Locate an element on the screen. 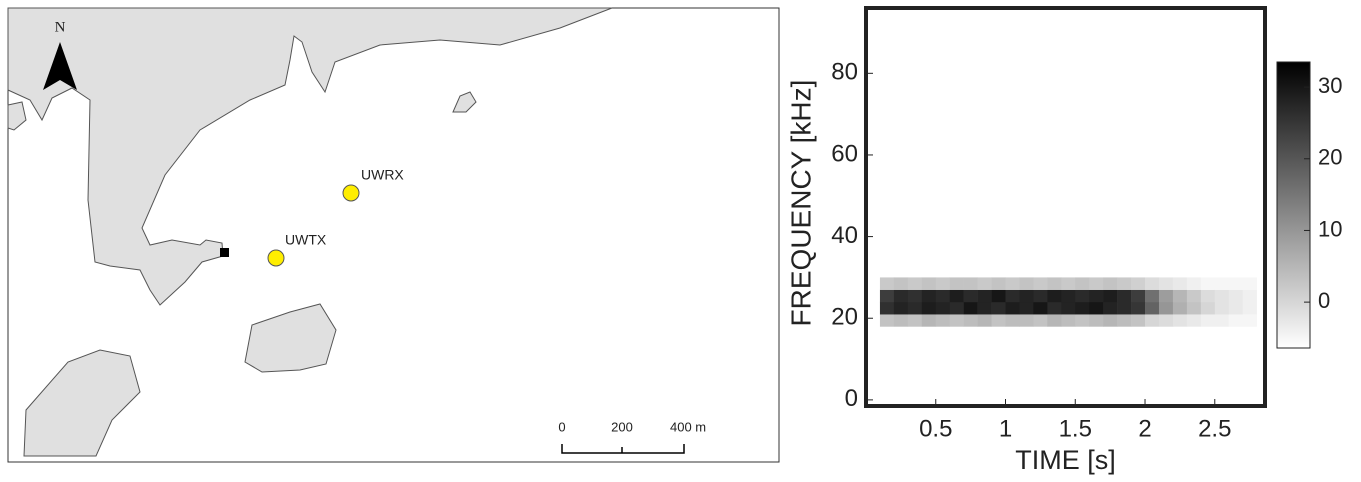 This screenshot has height=482, width=1361. scale-label: 200 is located at coordinates (622, 426).